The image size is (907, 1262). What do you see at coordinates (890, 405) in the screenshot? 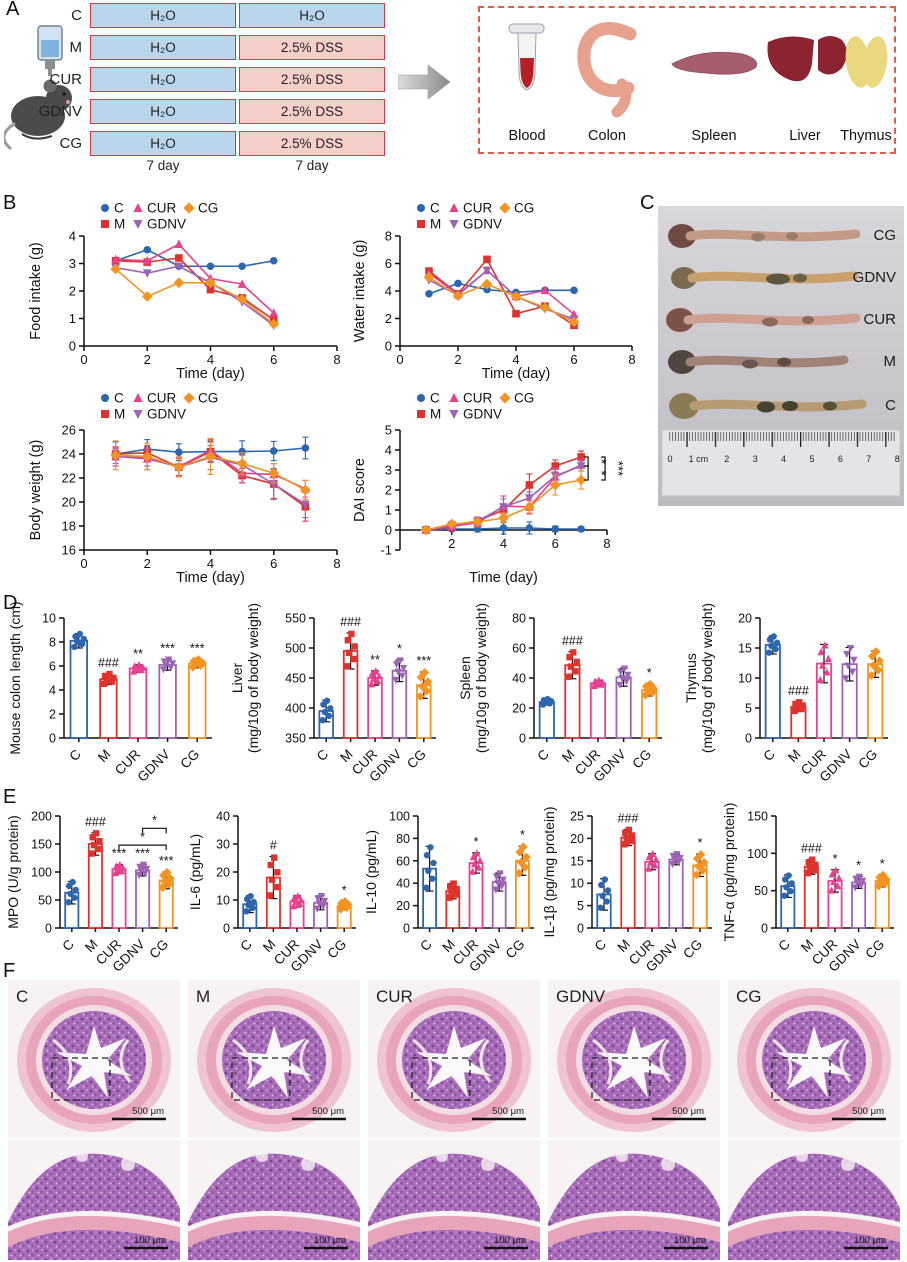
I see `specimen-label-c: C` at bounding box center [890, 405].